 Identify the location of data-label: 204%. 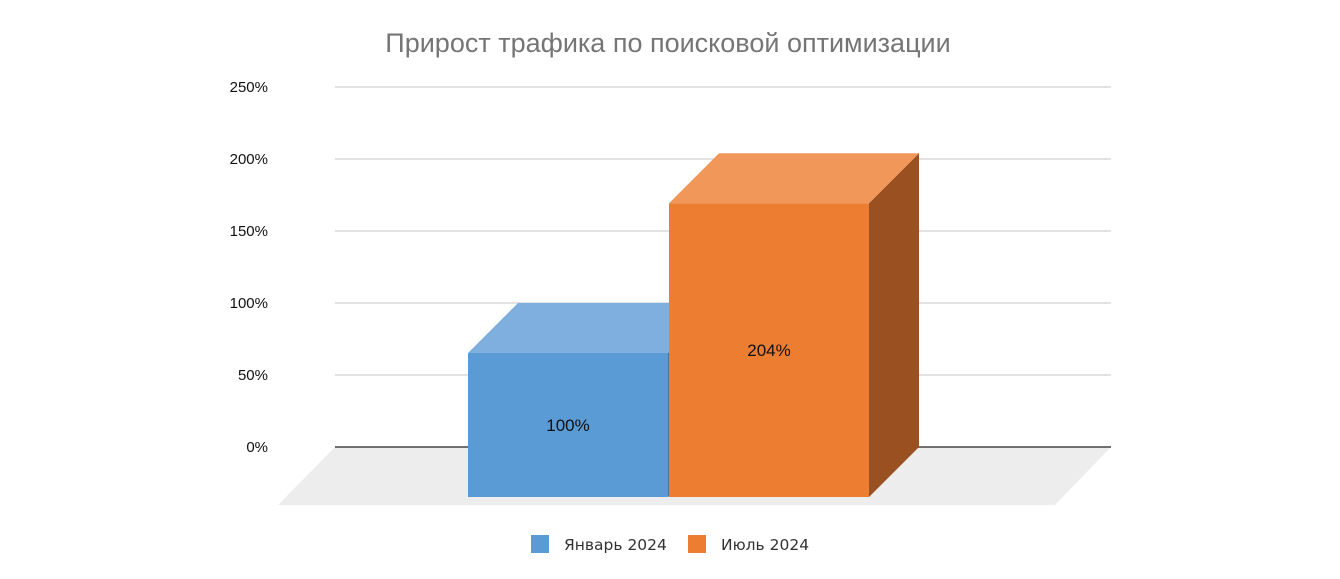
(768, 350).